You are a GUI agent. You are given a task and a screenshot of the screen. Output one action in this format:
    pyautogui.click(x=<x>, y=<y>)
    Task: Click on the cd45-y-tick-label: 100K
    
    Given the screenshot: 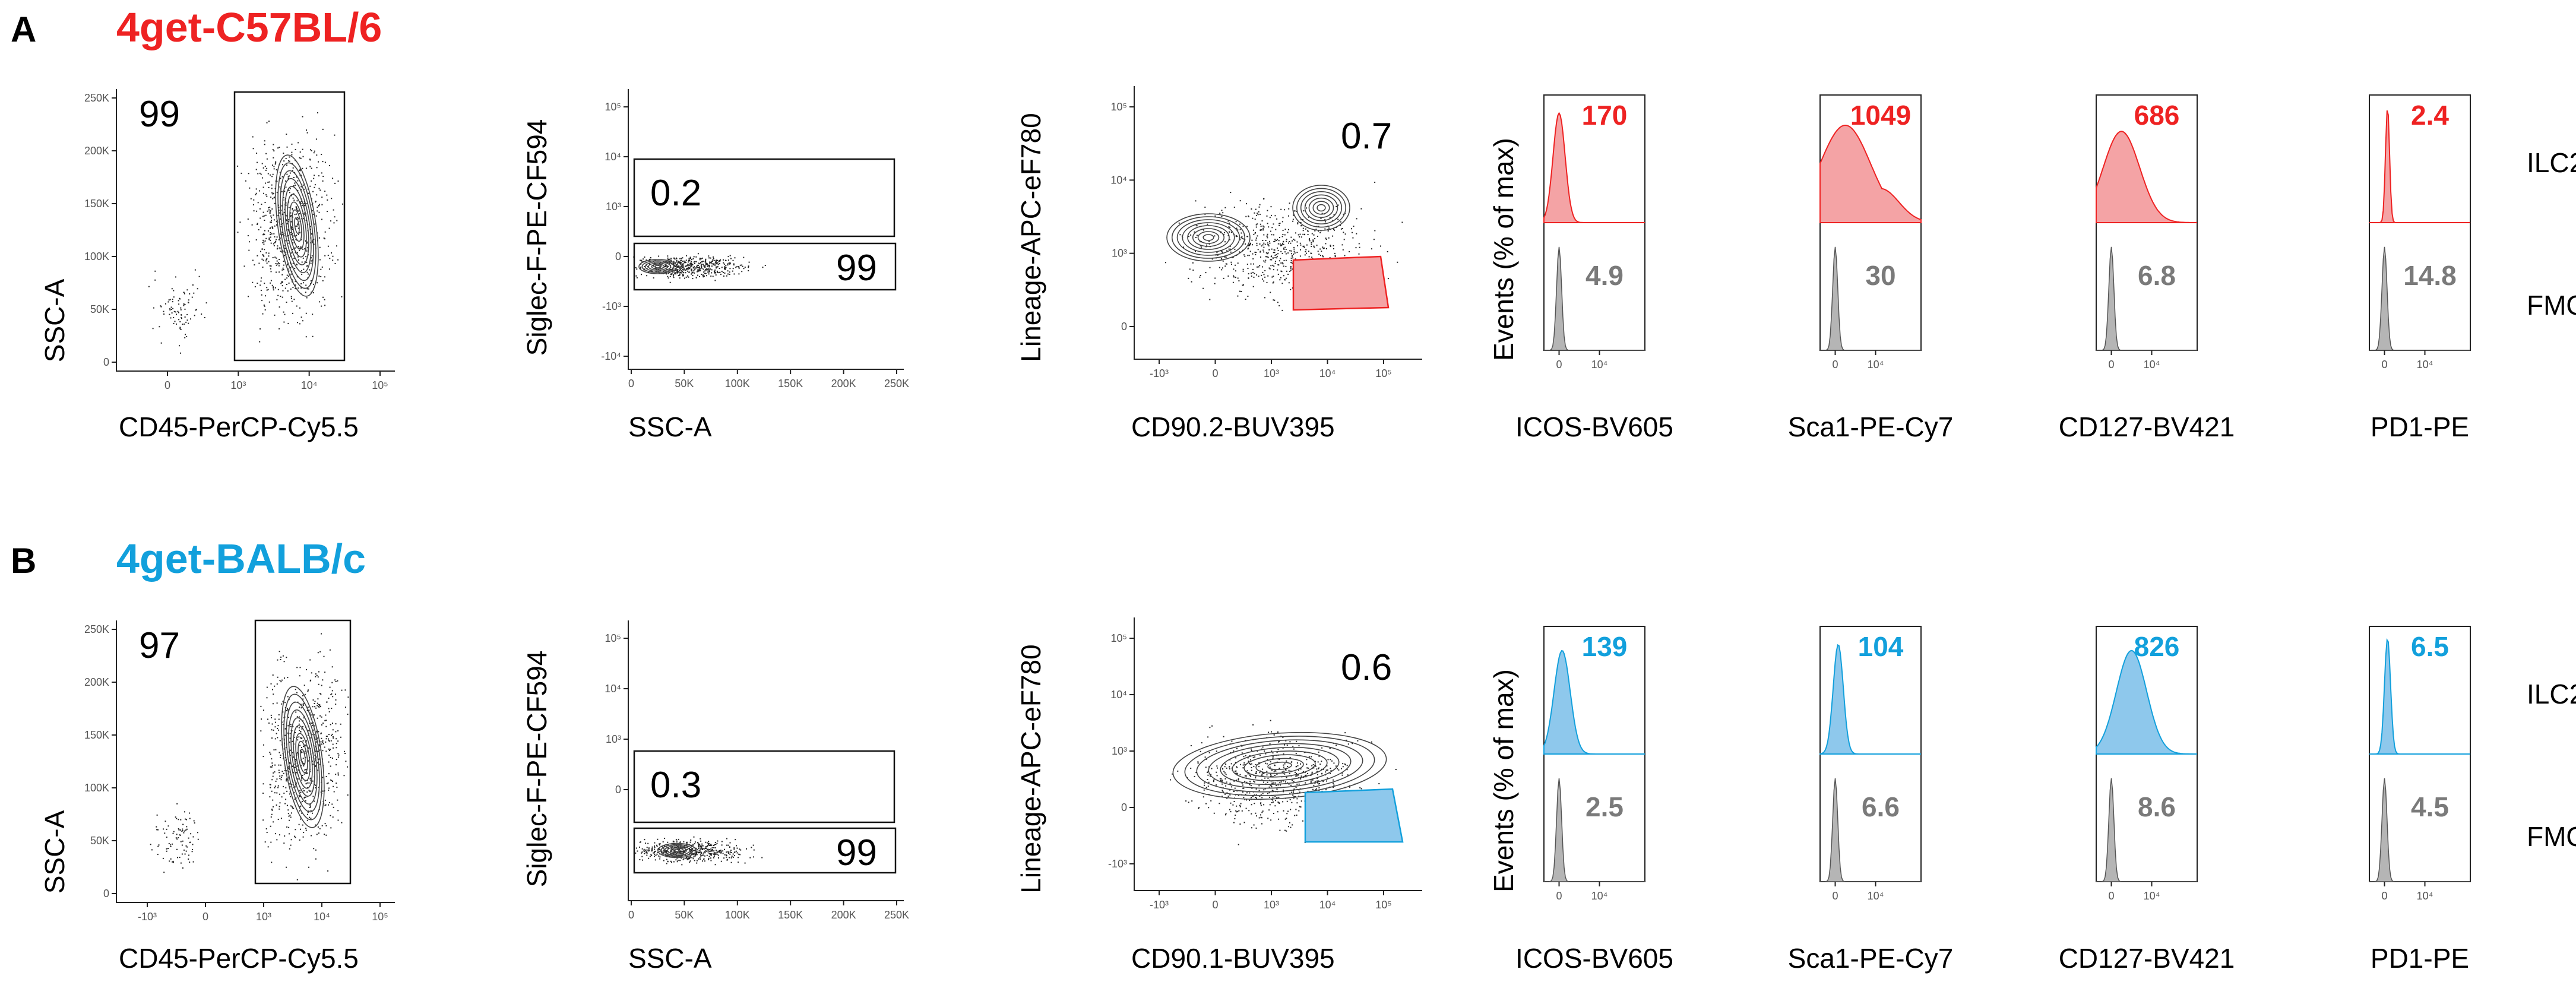 What is the action you would take?
    pyautogui.click(x=96, y=788)
    